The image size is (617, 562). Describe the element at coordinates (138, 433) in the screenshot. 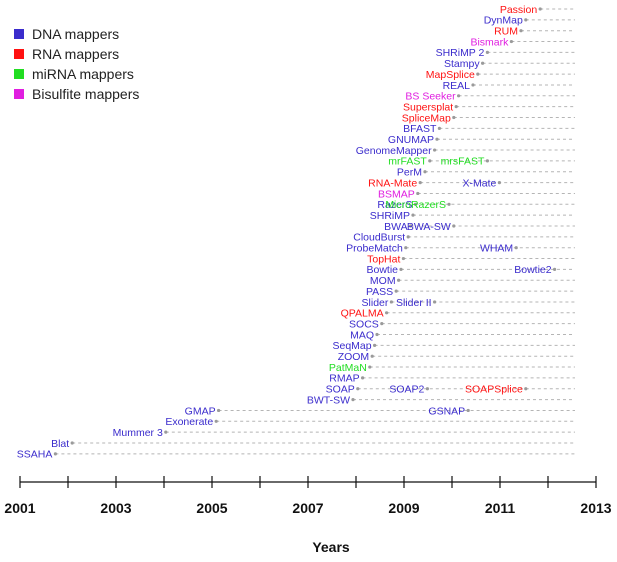

I see `mapper-label-mummer-3: Mummer 3` at that location.